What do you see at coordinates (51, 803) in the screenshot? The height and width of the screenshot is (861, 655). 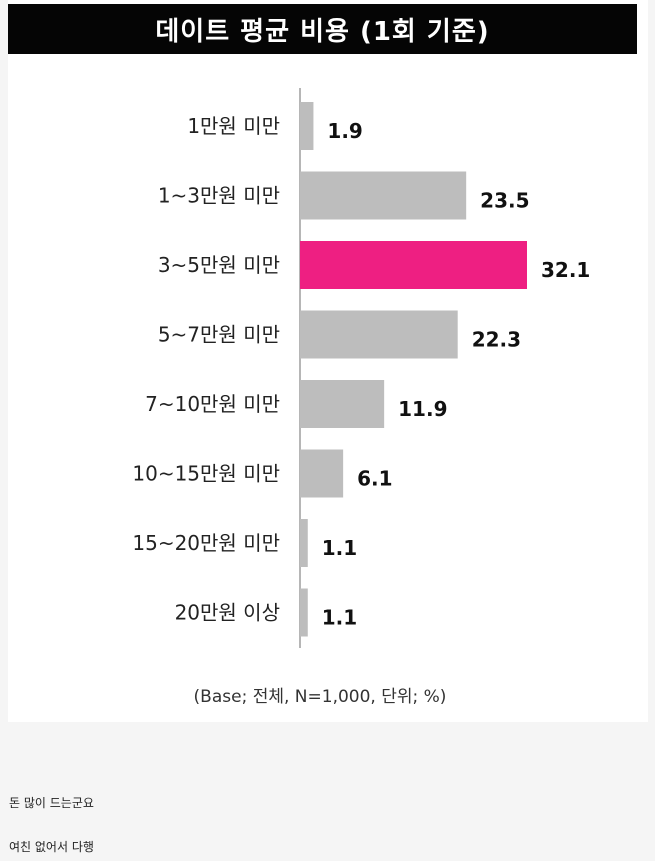 I see `comment-text: 돈 많이 드는군요` at bounding box center [51, 803].